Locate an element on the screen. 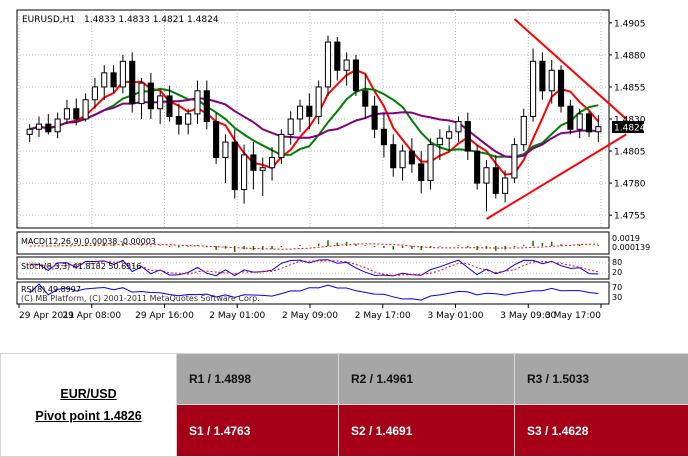 The height and width of the screenshot is (457, 688). support-2: S2 / 1.4691 is located at coordinates (427, 431).